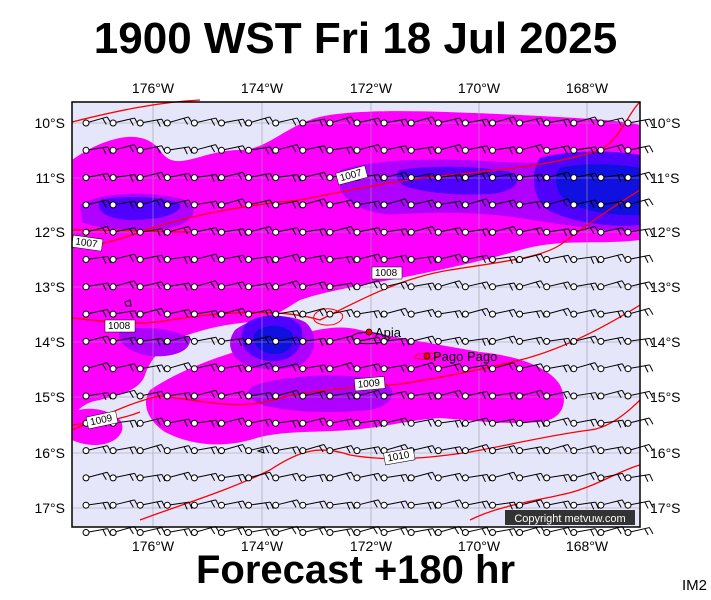 This screenshot has width=711, height=600. I want to click on latitude-label: 11°S, so click(664, 178).